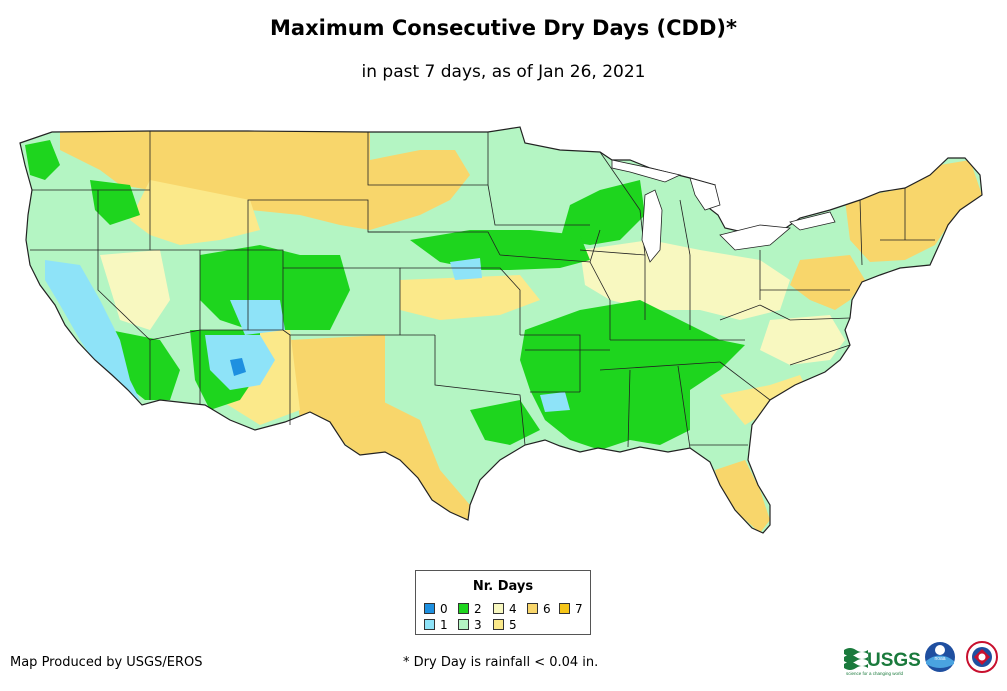 Image resolution: width=1007 pixels, height=691 pixels. I want to click on region-2-days-texas-east, so click(505, 422).